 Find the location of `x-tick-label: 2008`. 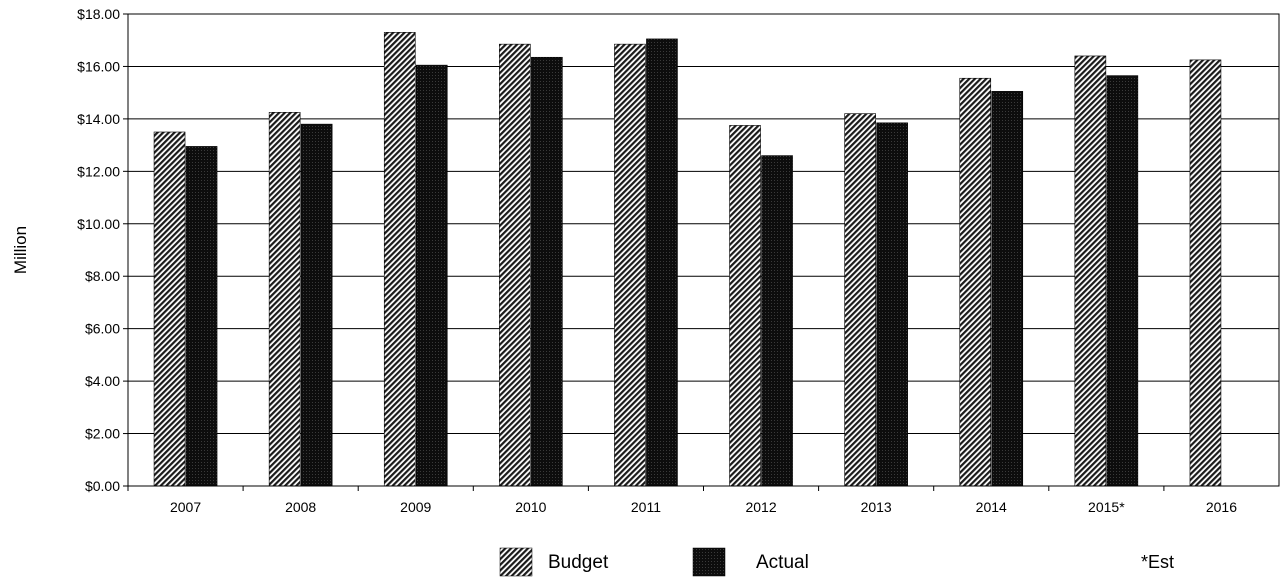

x-tick-label: 2008 is located at coordinates (300, 507).